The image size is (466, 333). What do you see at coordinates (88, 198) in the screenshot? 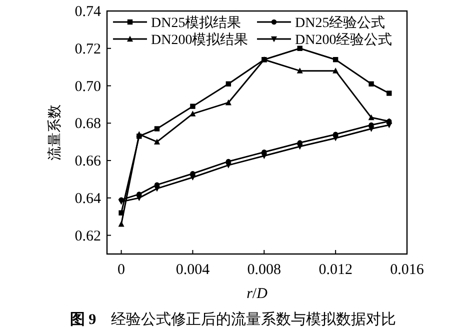
I see `y-tick-label: 0.64` at bounding box center [88, 198].